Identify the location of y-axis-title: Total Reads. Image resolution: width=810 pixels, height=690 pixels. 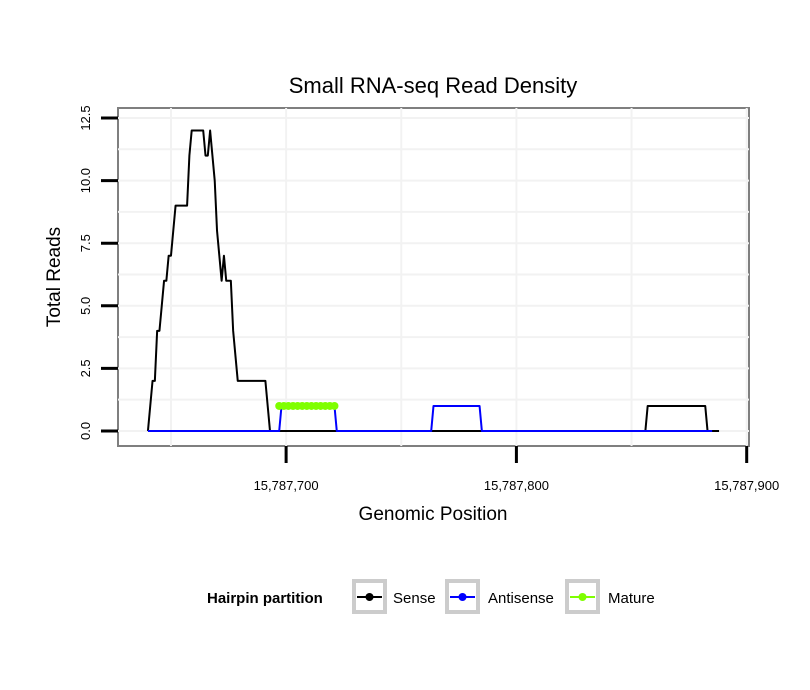
(54, 277).